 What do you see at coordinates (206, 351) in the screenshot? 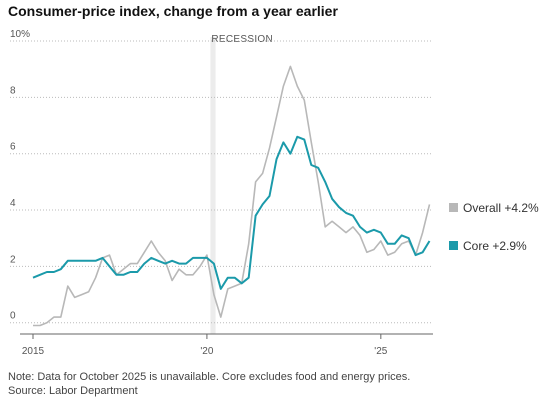
I see `x-tick-label: '20` at bounding box center [206, 351].